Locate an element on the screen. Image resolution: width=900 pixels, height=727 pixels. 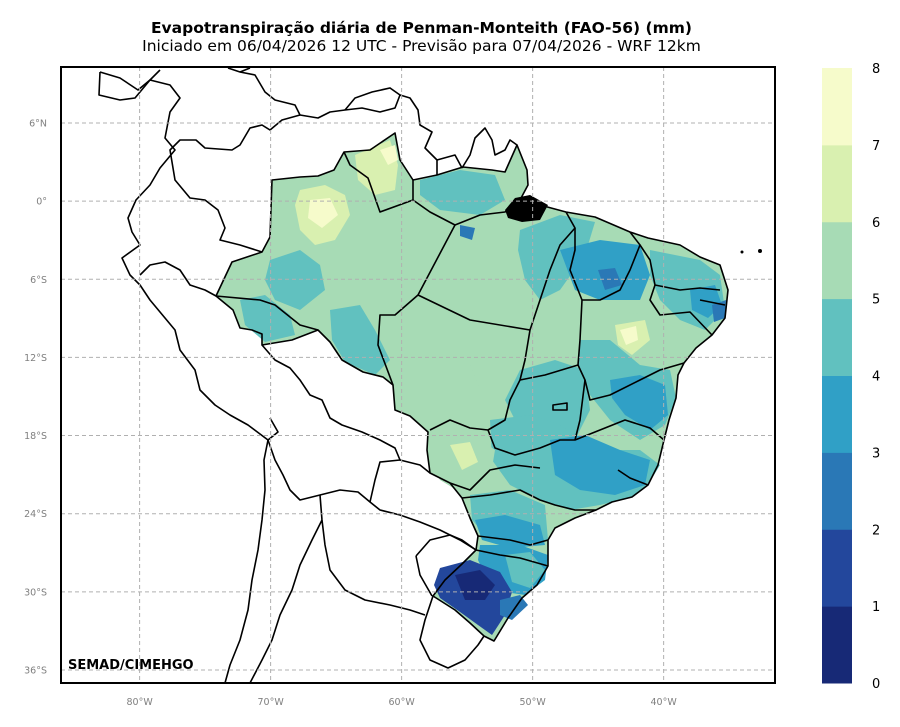
lat-tick-label: 6°S is located at coordinates (38, 280).